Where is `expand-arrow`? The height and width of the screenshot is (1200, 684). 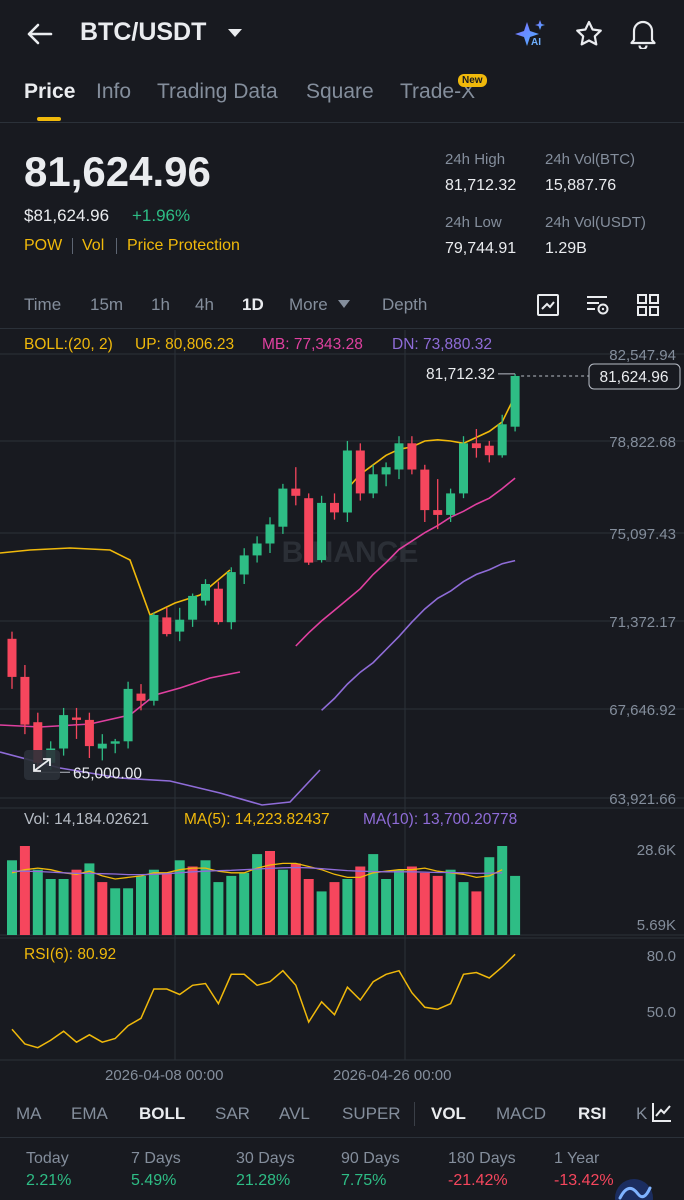 expand-arrow is located at coordinates (42, 765).